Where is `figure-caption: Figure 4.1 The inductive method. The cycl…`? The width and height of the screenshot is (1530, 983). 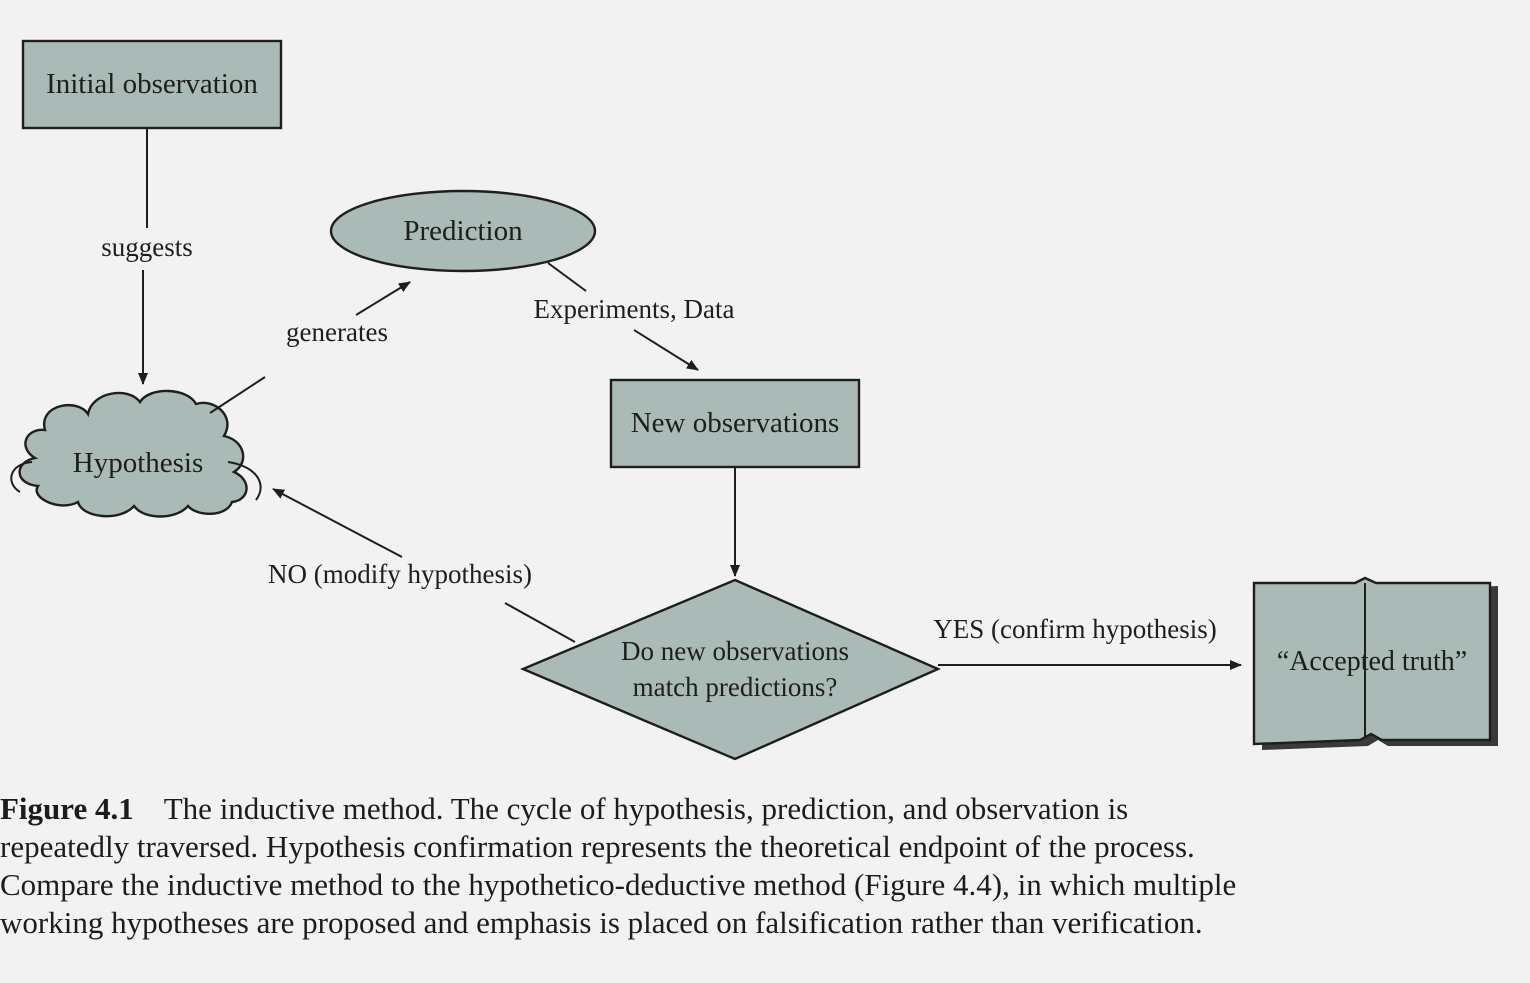
figure-caption: Figure 4.1 The inductive method. The cycl… is located at coordinates (620, 866).